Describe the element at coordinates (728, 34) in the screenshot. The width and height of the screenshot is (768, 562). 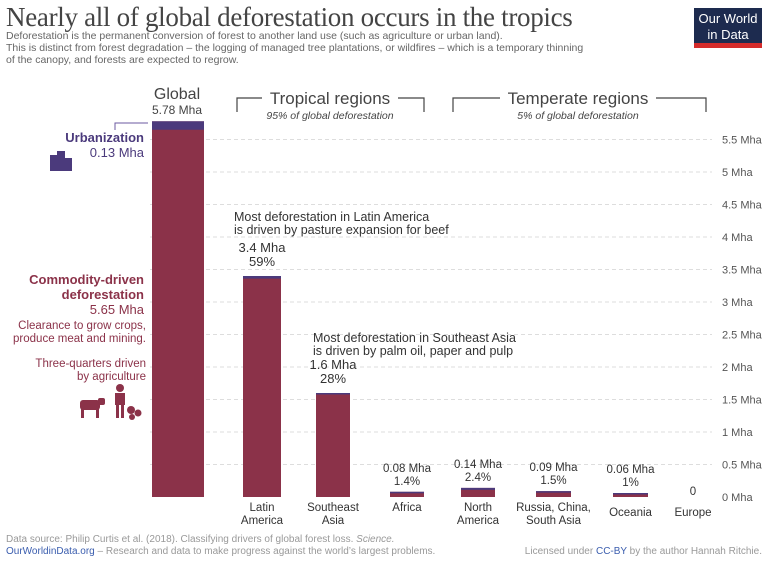
I see `logo-text: in Data` at that location.